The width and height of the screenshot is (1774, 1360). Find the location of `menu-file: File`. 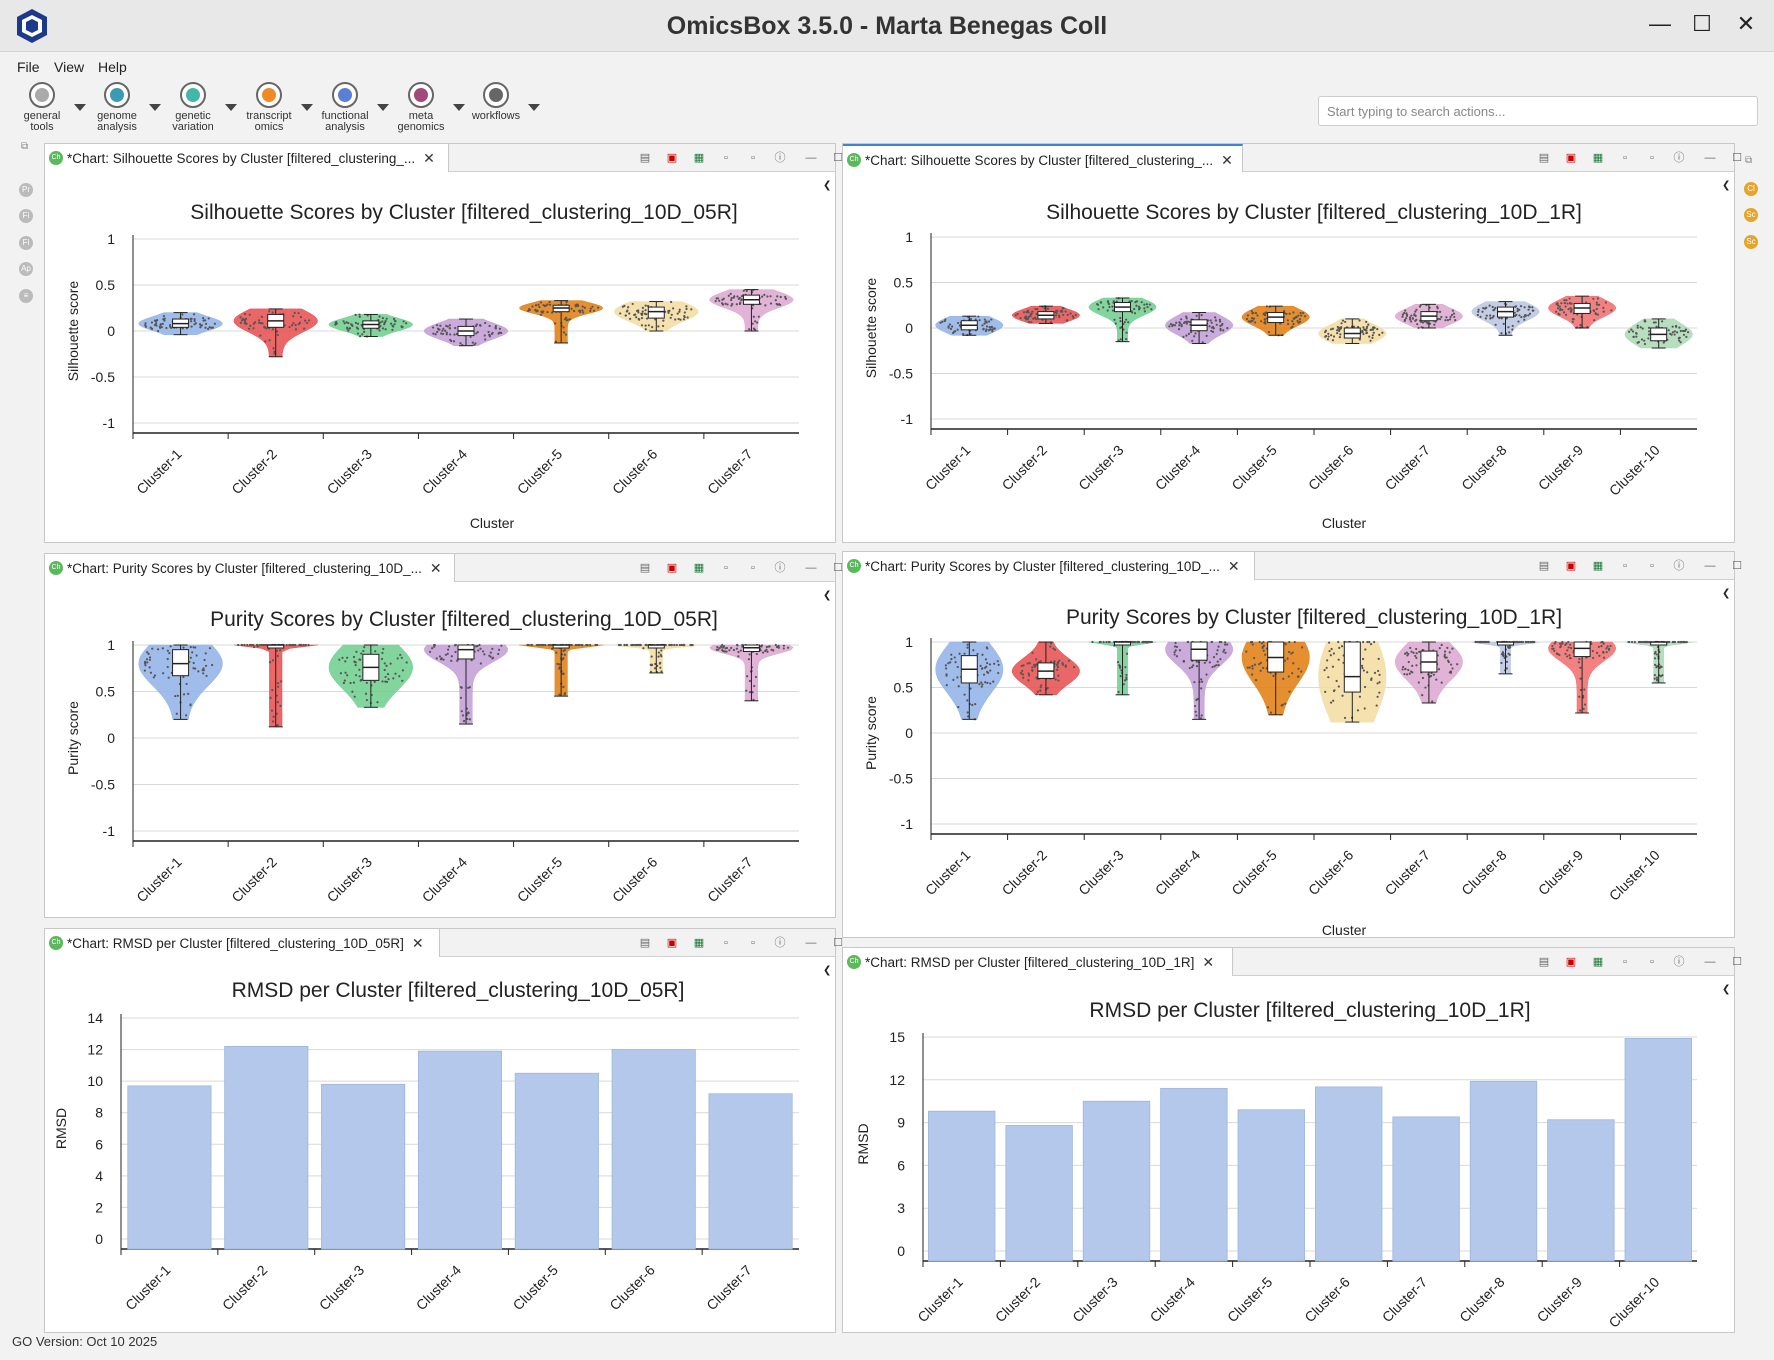

menu-file: File is located at coordinates (28, 67).